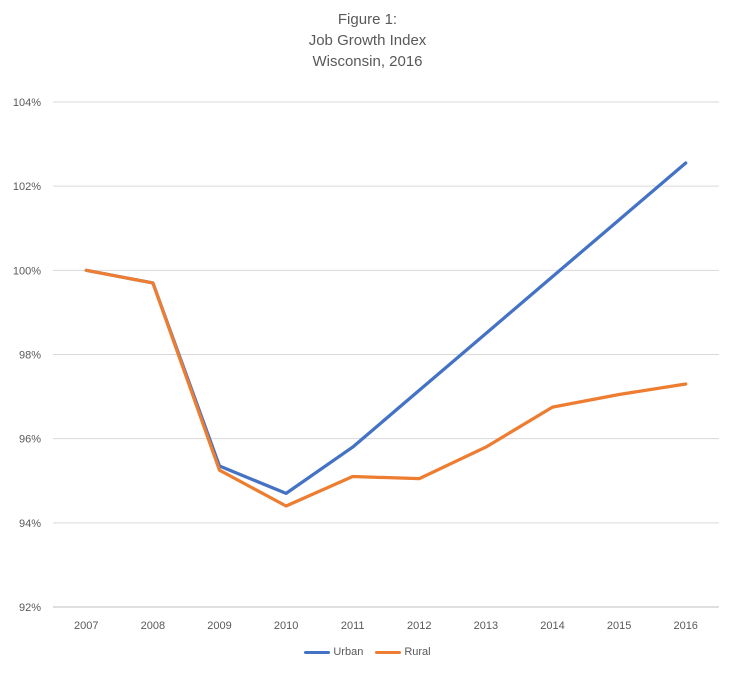 The image size is (735, 678). I want to click on x-axis-tick-label: 2008, so click(153, 626).